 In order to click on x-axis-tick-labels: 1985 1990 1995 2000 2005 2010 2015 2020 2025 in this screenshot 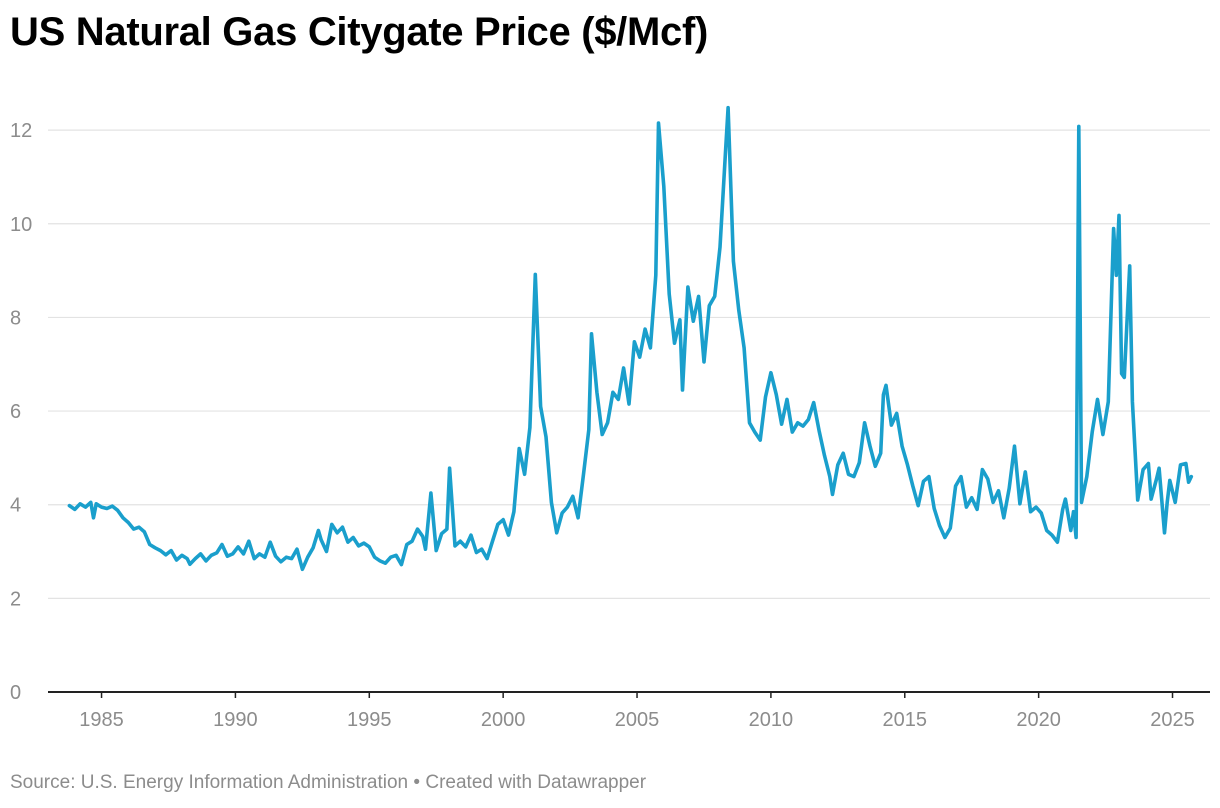, I will do `click(637, 711)`.